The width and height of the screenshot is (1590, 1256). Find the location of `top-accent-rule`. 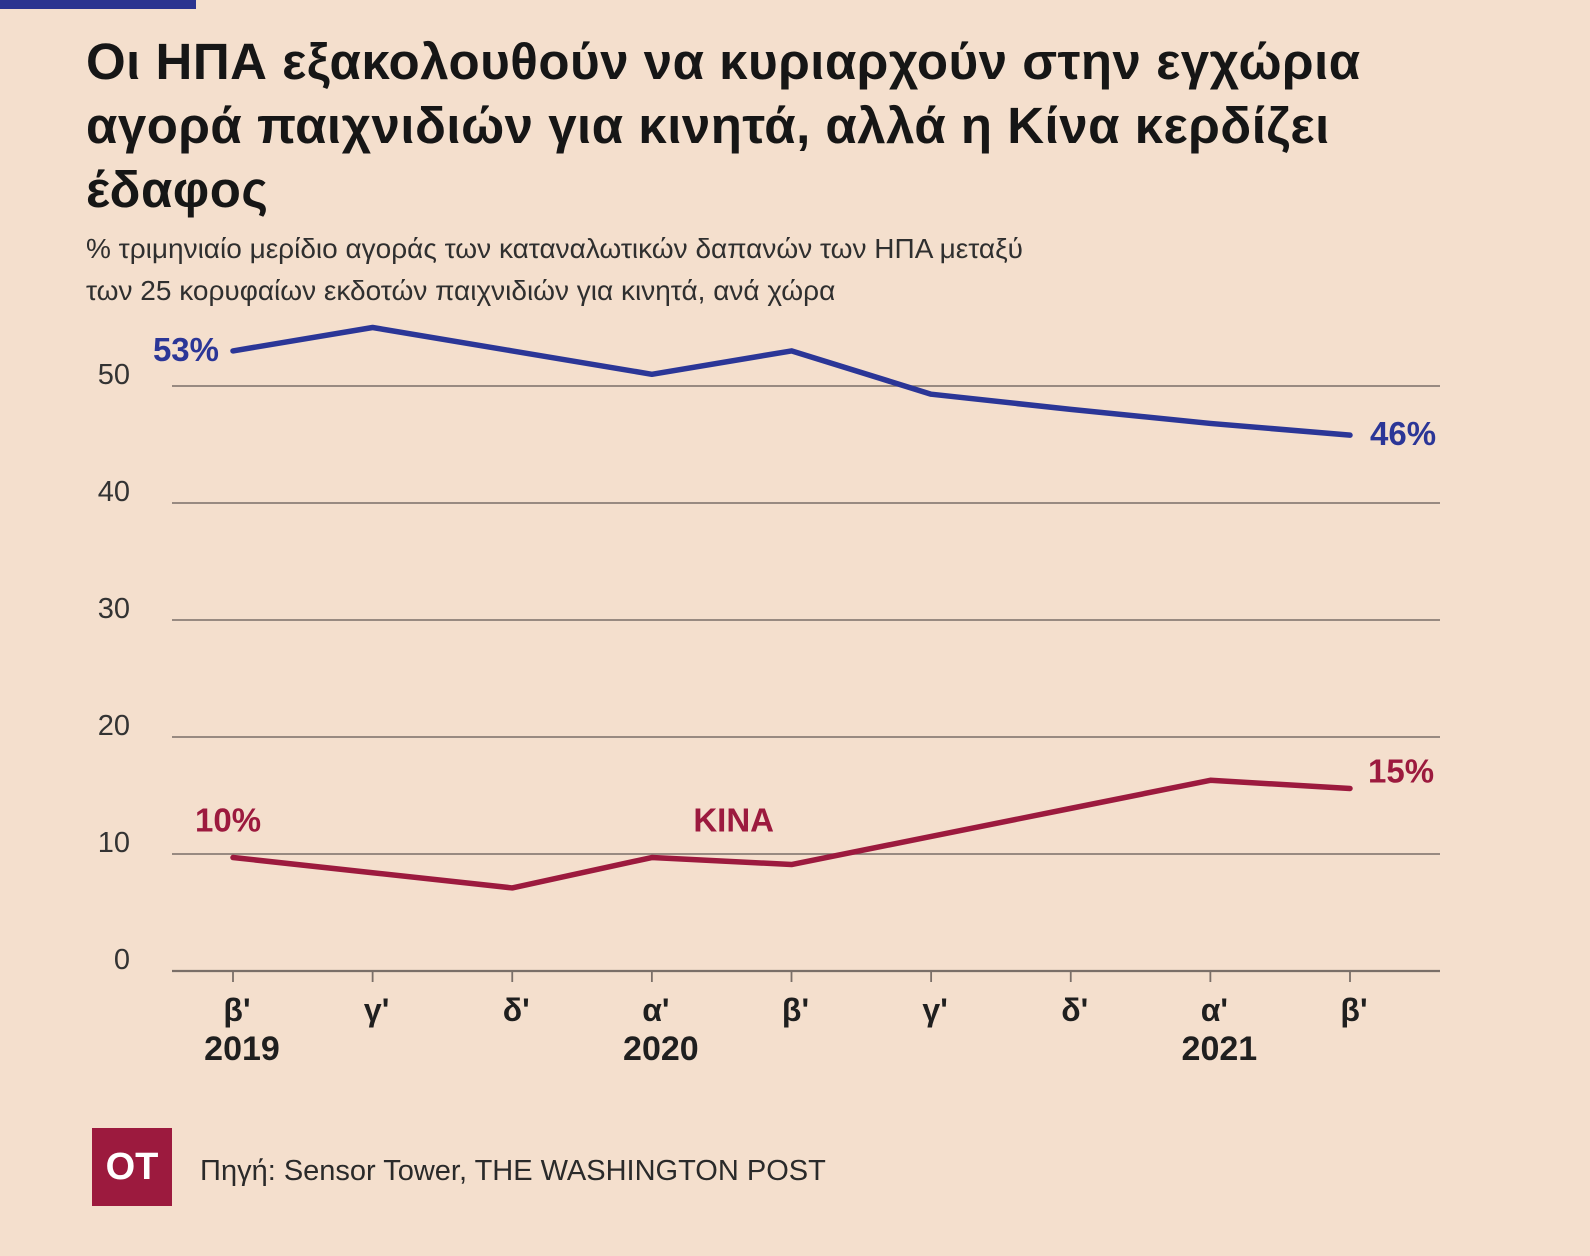

top-accent-rule is located at coordinates (98, 4).